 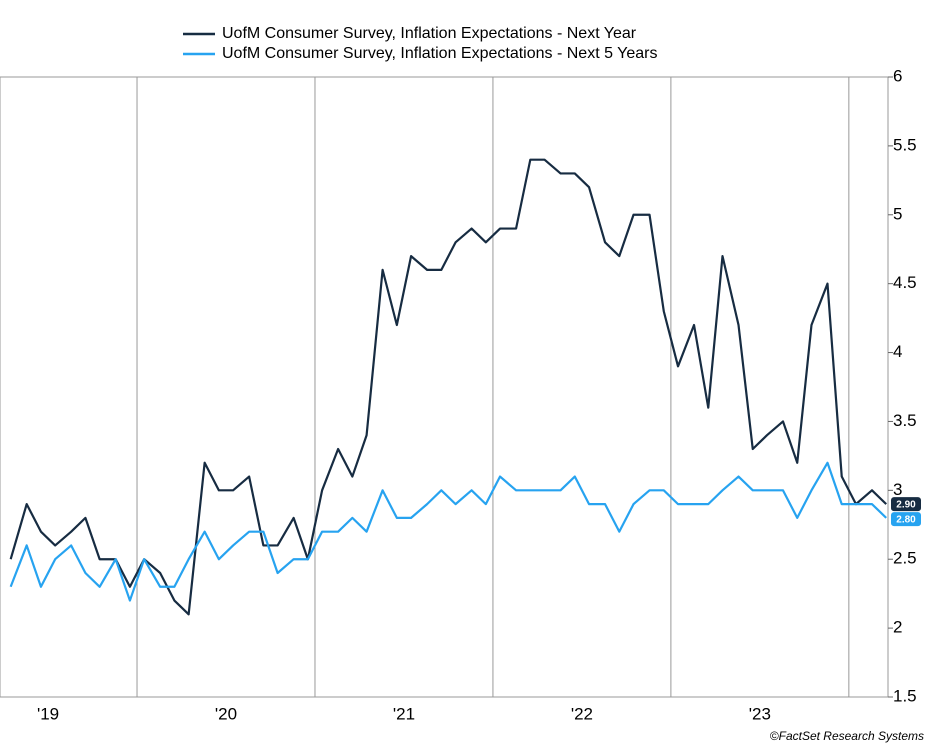 I want to click on end-label: 2.80, so click(x=906, y=519).